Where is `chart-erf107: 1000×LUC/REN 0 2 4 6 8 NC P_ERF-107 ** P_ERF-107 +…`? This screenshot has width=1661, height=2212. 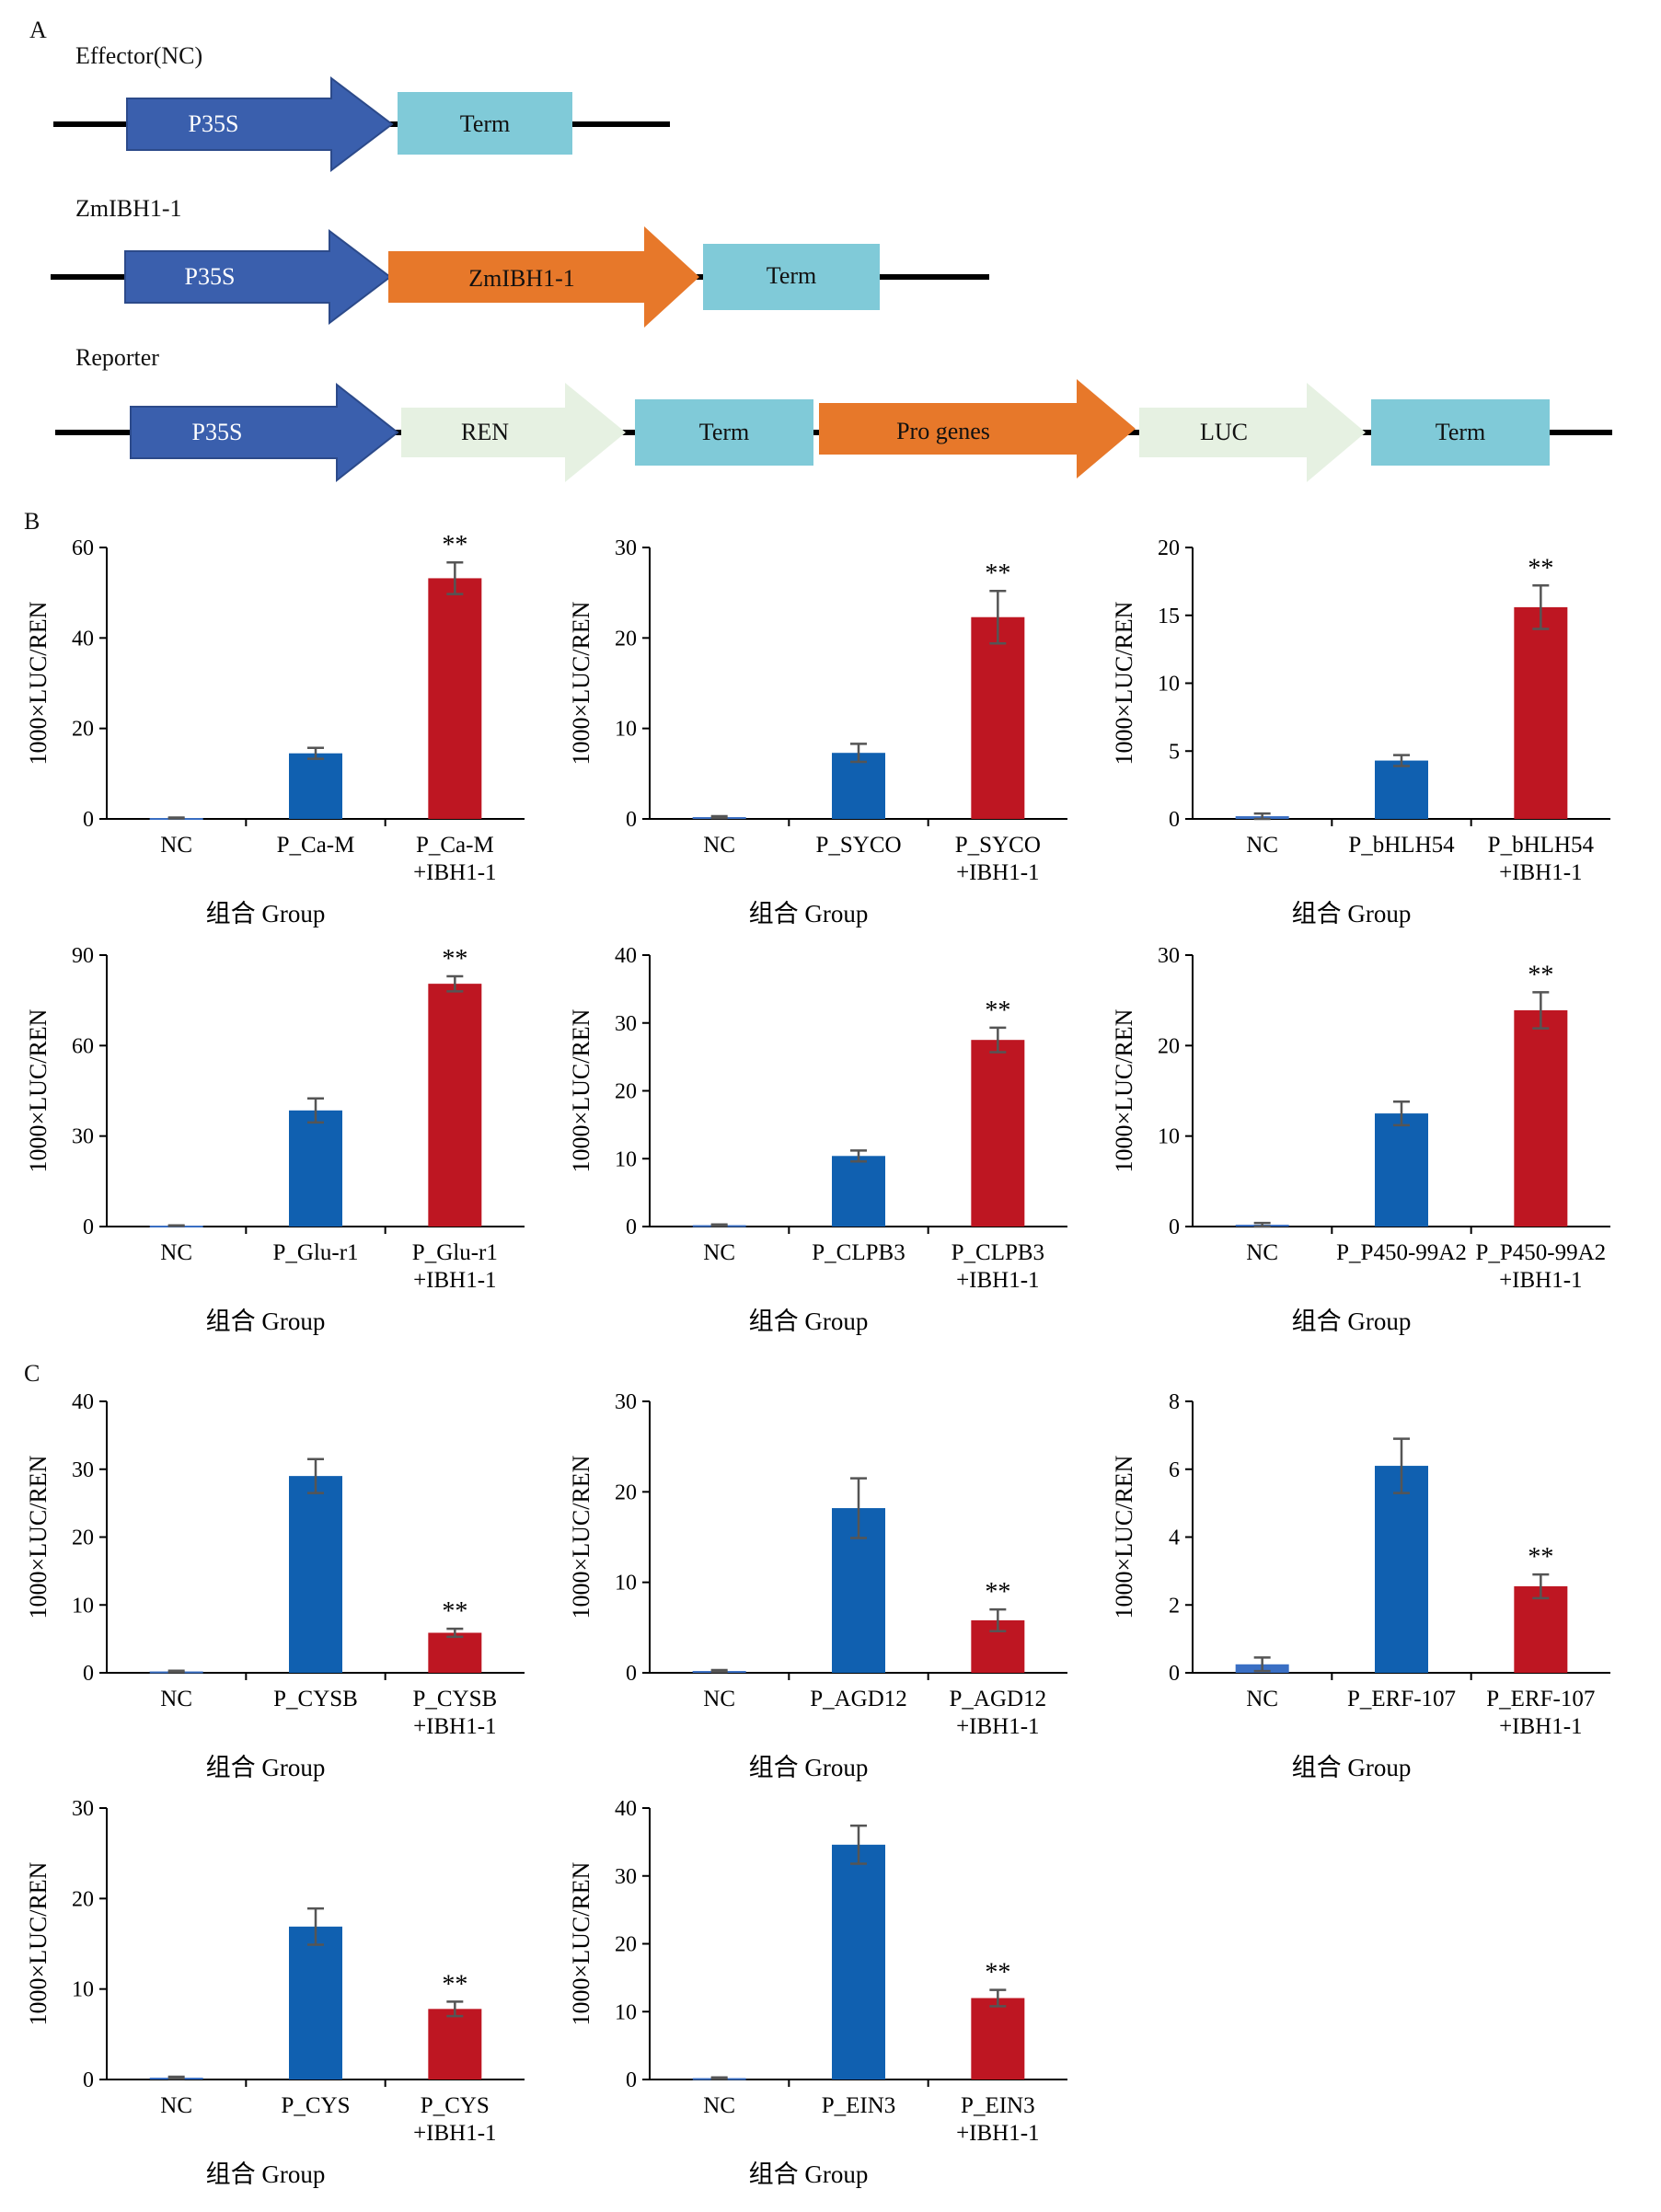 chart-erf107: 1000×LUC/REN 0 2 4 6 8 NC P_ERF-107 ** P_ERF-107 +… is located at coordinates (1371, 1585).